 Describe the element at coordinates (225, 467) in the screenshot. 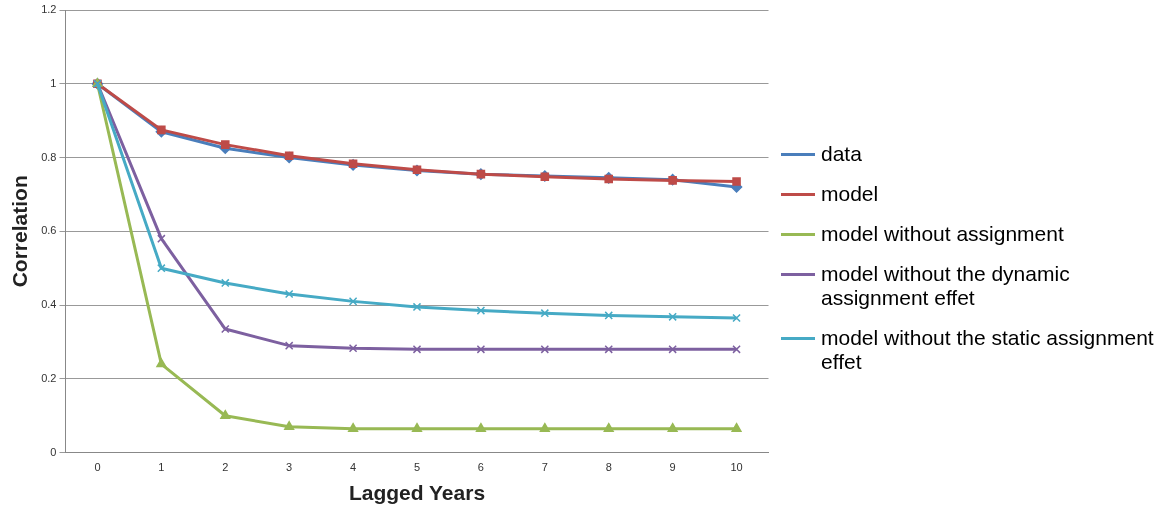

I see `x-tick-label: 2` at that location.